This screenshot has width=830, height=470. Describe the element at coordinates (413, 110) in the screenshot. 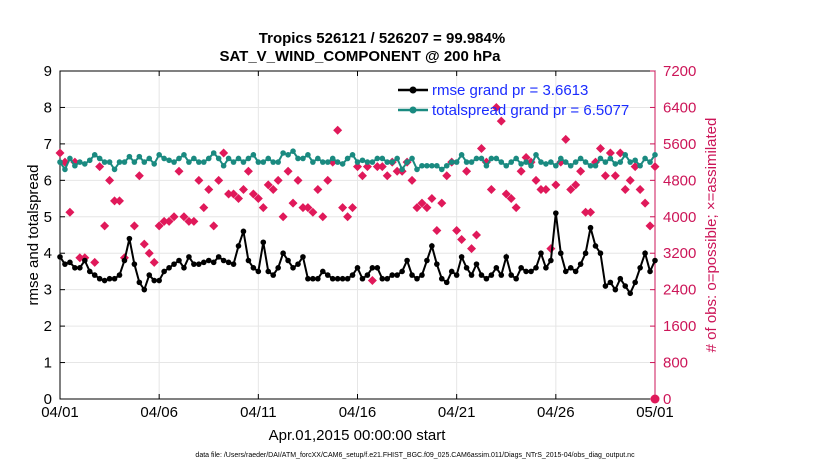

I see `legend-spread-marker` at that location.